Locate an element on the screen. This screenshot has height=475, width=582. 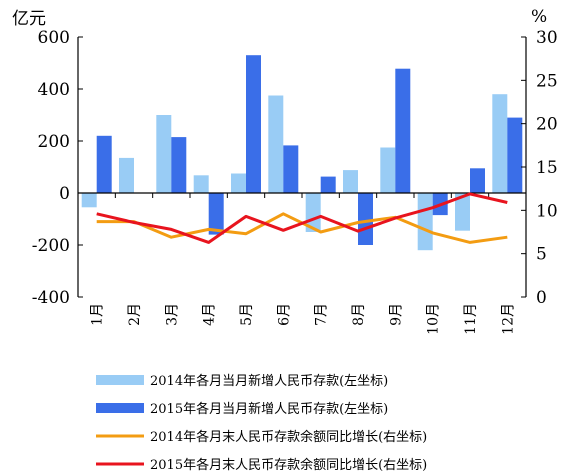
left-axis-ticks: 600 400 200 0 -200 -400 is located at coordinates (51, 168).